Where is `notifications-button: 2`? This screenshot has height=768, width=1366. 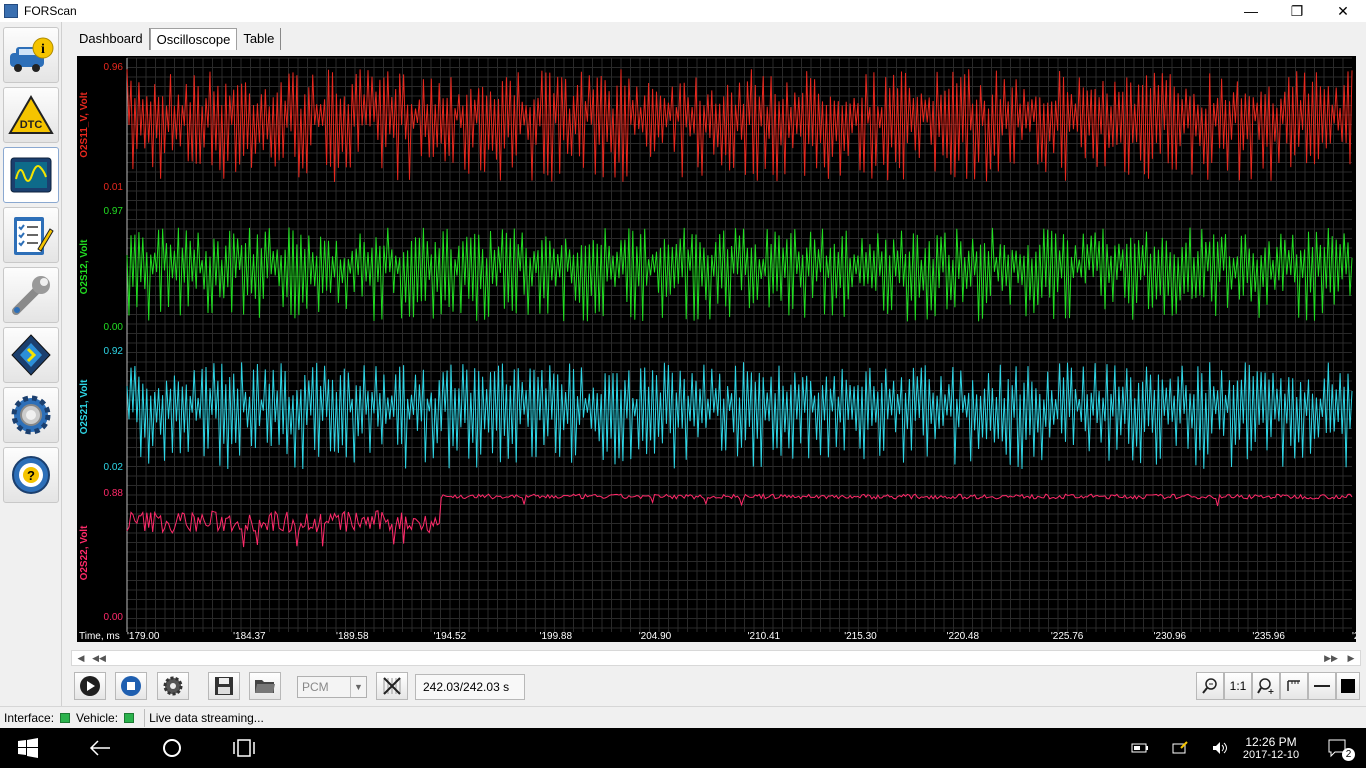
notifications-button: 2 is located at coordinates (1338, 748).